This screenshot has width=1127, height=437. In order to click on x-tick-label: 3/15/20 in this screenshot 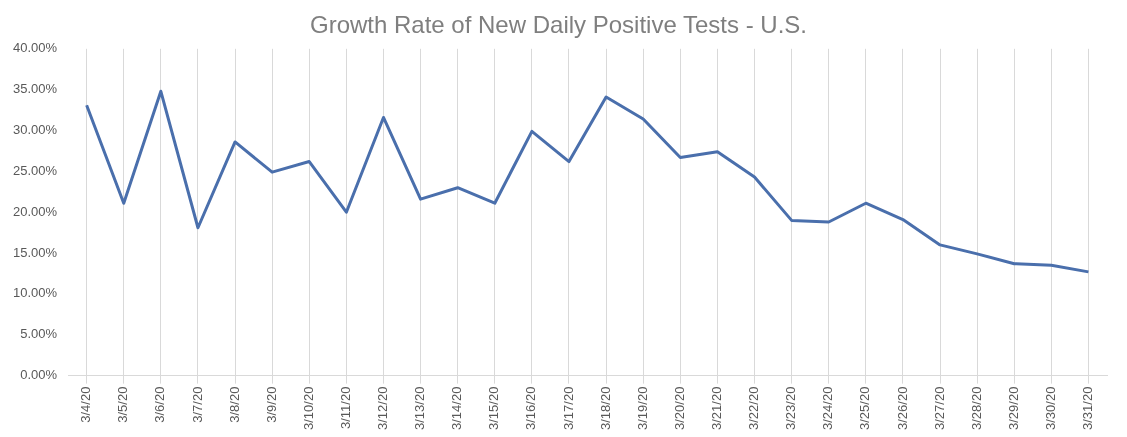, I will do `click(494, 408)`.